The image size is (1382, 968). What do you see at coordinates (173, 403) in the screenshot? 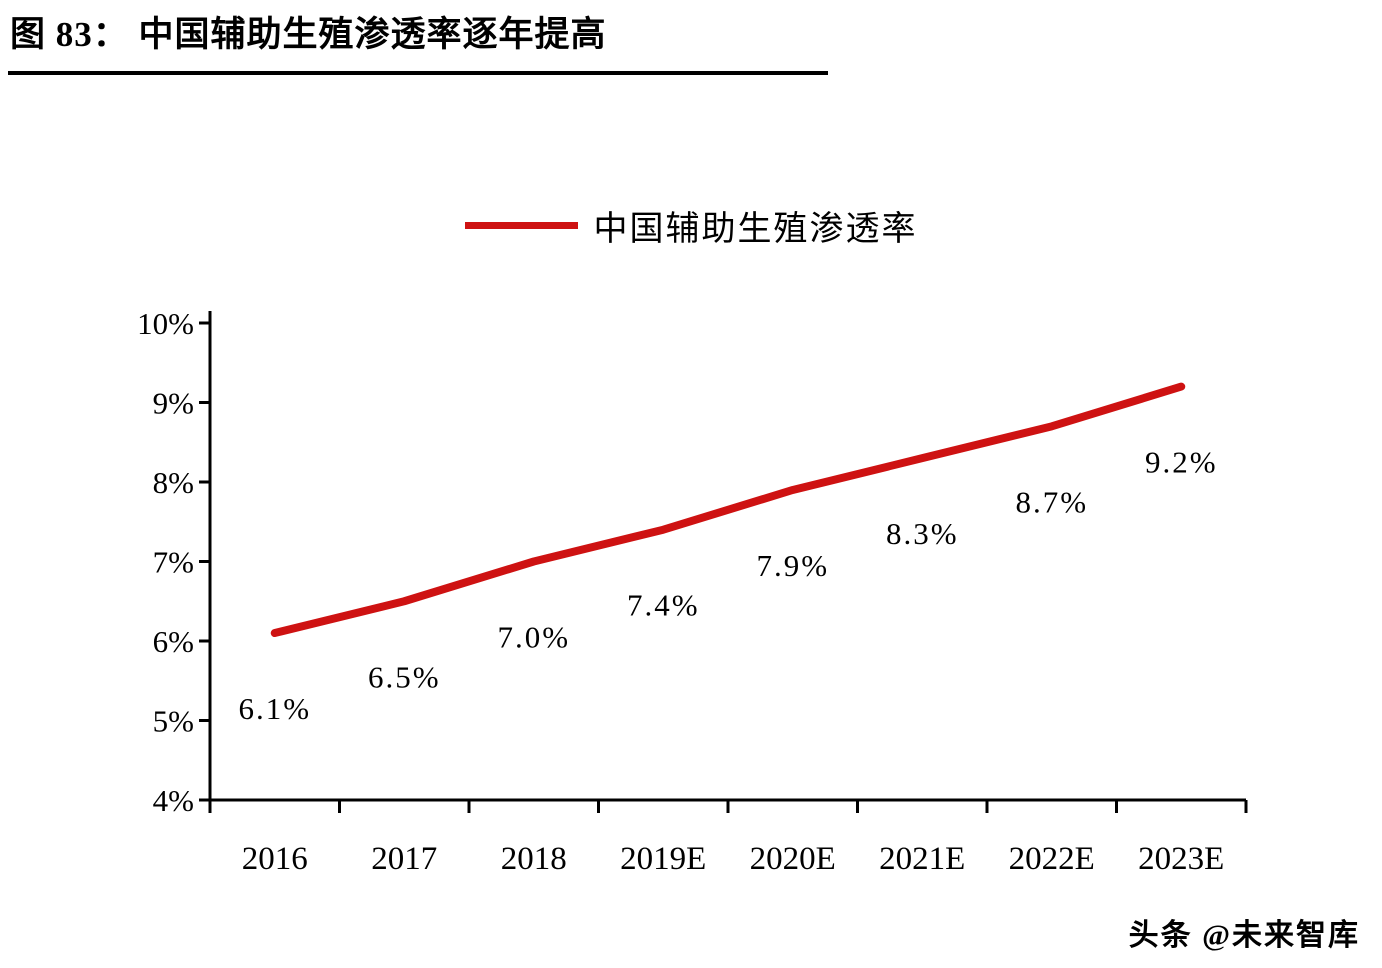
I see `y-tick-label: 9%` at bounding box center [173, 403].